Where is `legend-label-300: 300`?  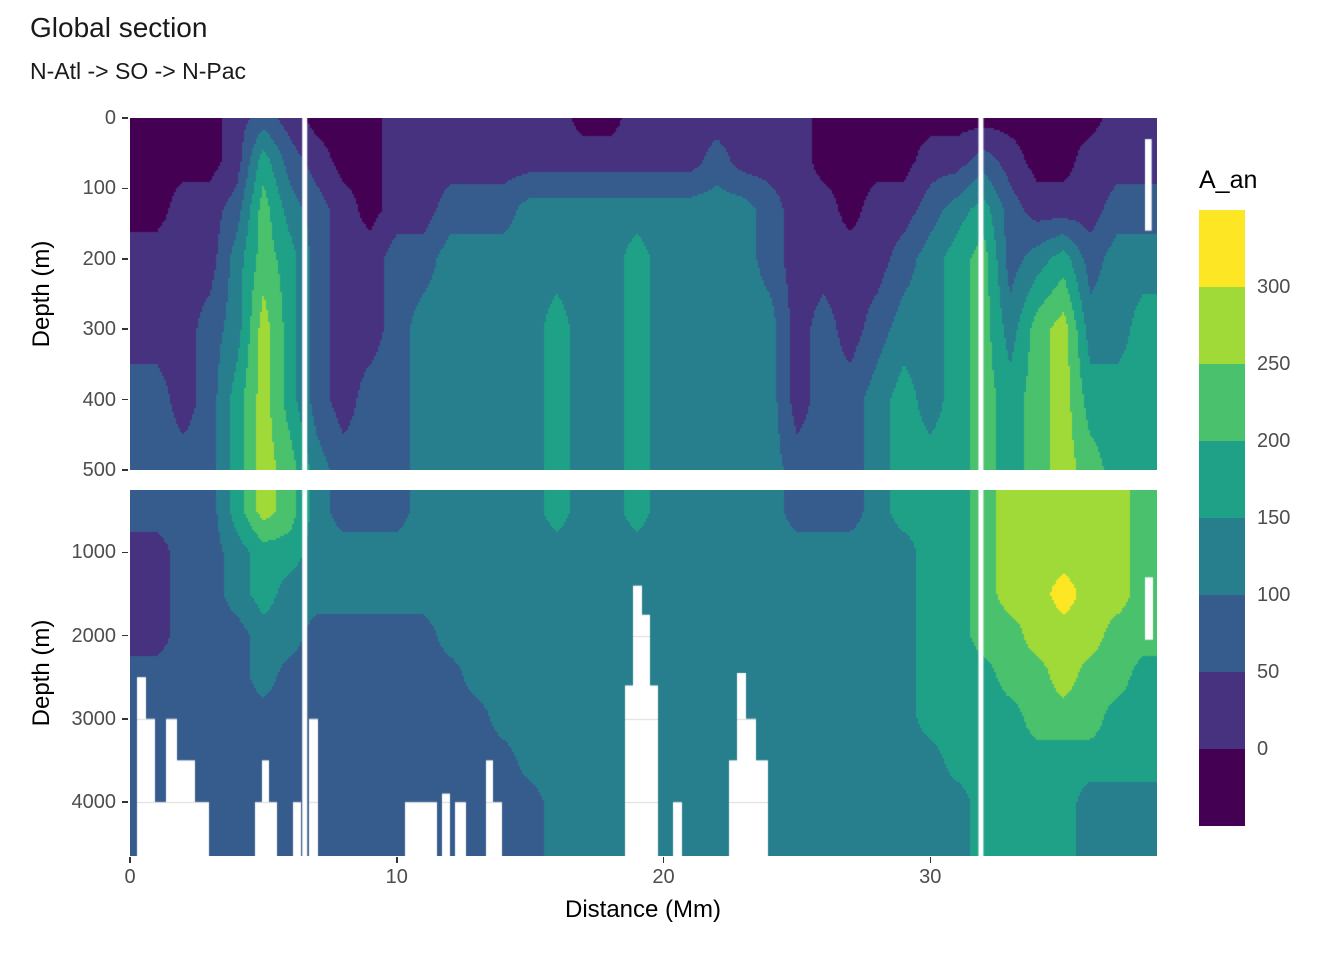
legend-label-300: 300 is located at coordinates (1274, 287).